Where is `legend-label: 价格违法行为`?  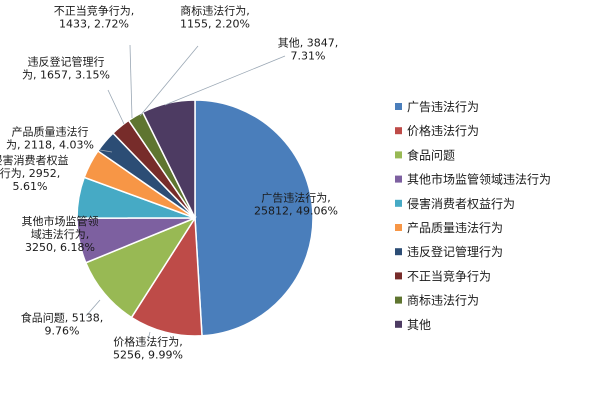
legend-label: 价格违法行为 is located at coordinates (443, 130).